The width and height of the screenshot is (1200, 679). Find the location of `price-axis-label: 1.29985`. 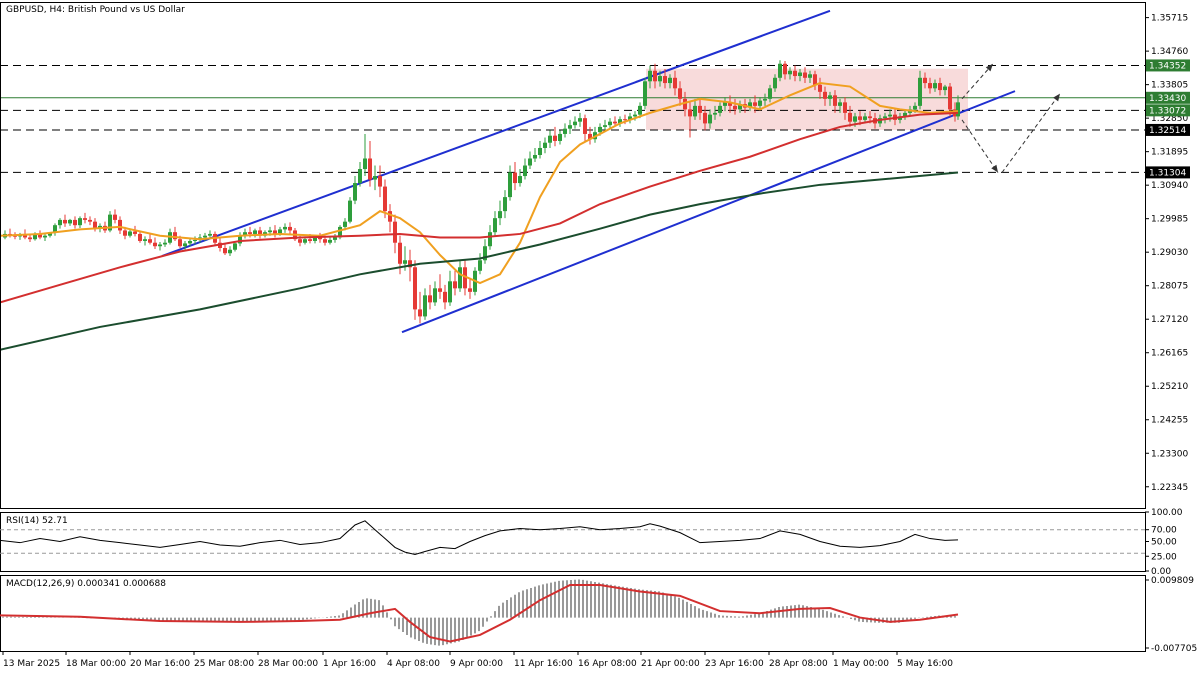

price-axis-label: 1.29985 is located at coordinates (1169, 220).